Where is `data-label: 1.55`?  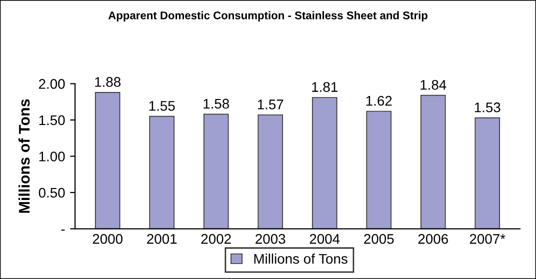
data-label: 1.55 is located at coordinates (162, 106).